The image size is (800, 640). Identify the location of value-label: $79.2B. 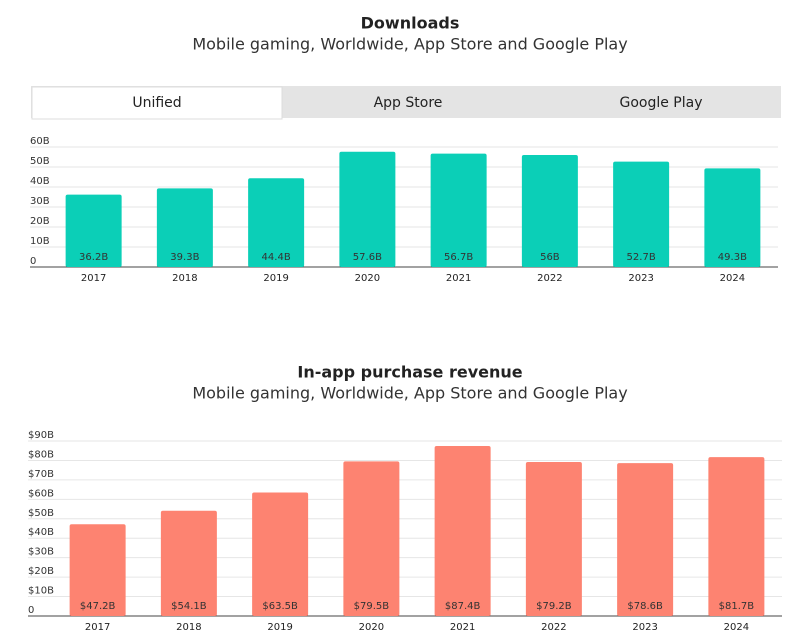
(554, 606).